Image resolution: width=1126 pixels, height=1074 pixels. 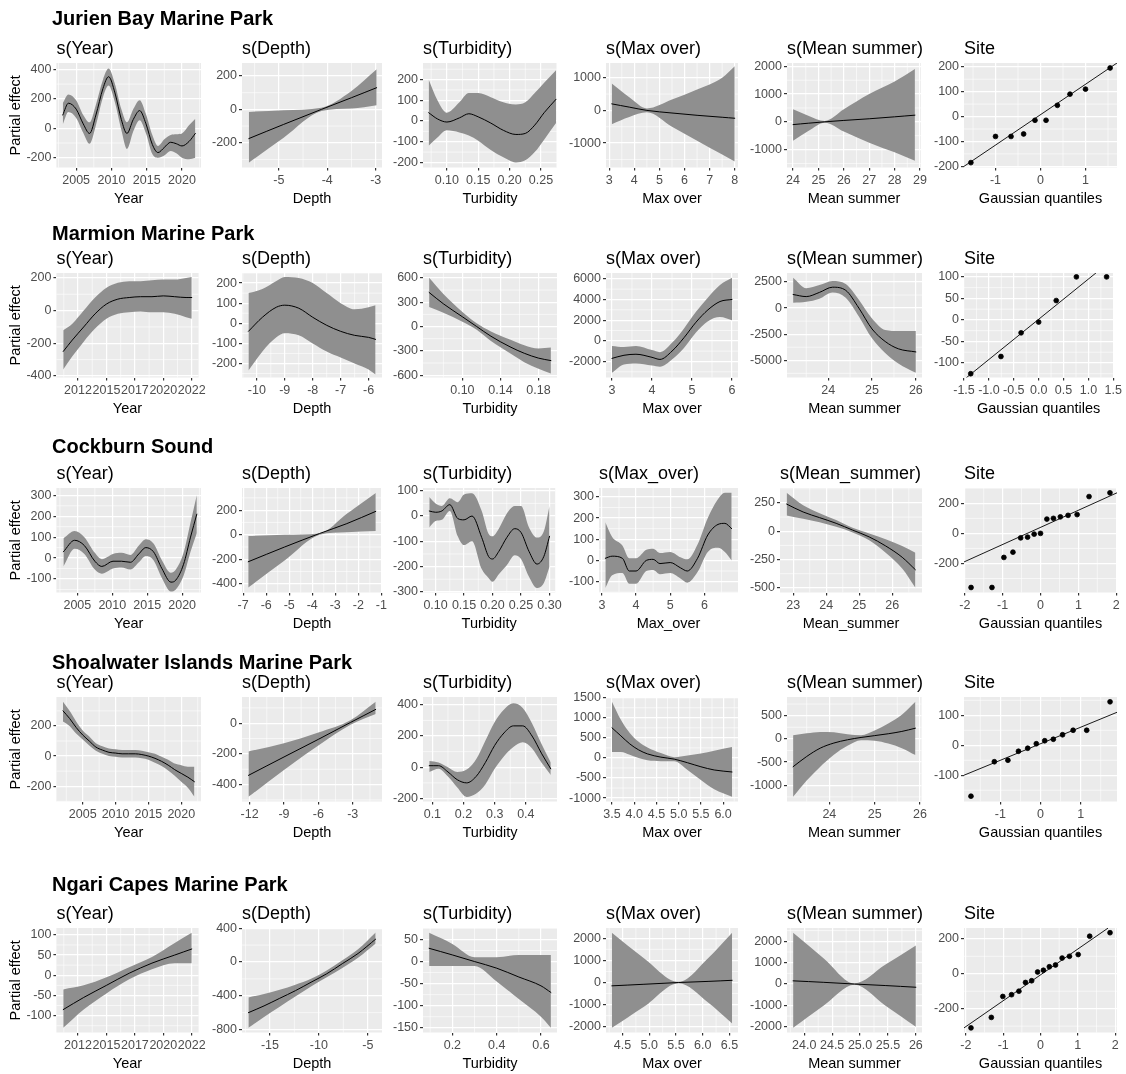 I want to click on x-tick-label: -10, so click(x=318, y=1044).